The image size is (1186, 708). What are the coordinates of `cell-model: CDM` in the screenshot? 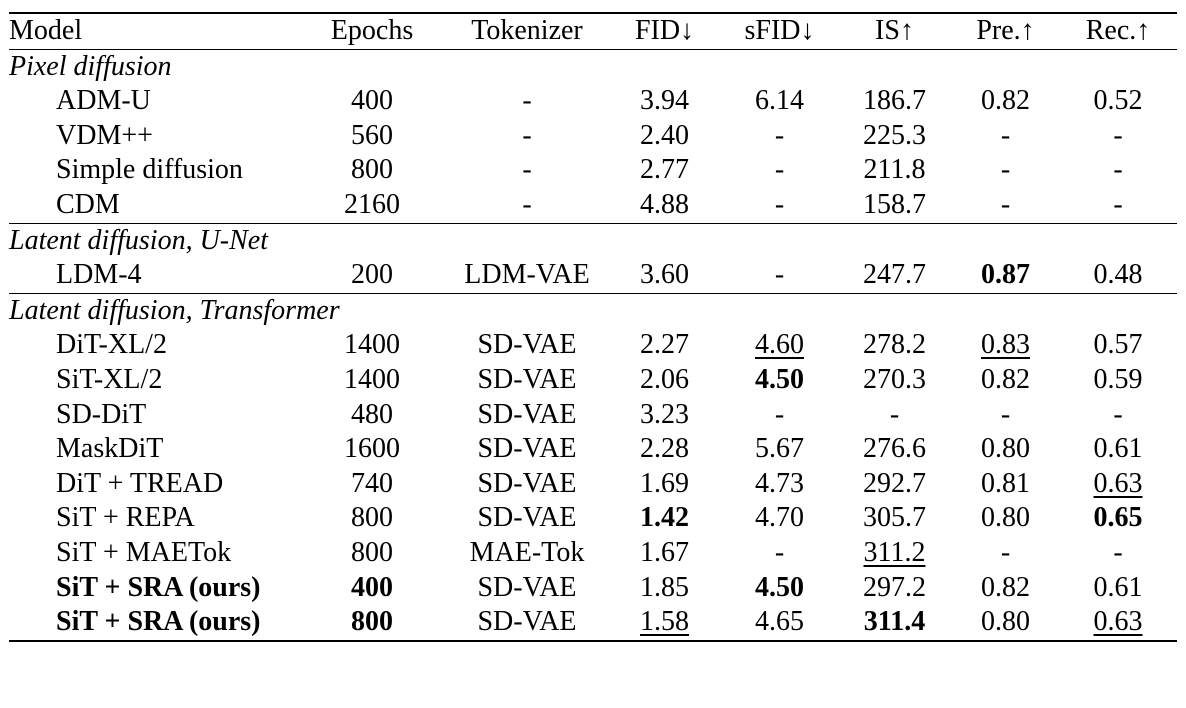 It's located at (88, 204).